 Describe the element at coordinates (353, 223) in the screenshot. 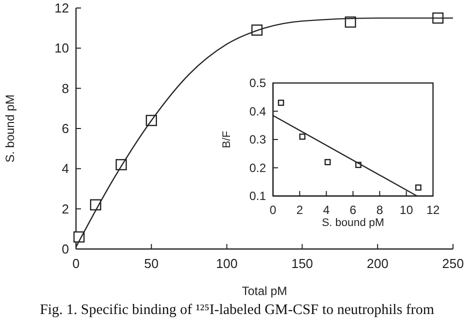

I see `x-axis-title: S. bound pM` at that location.